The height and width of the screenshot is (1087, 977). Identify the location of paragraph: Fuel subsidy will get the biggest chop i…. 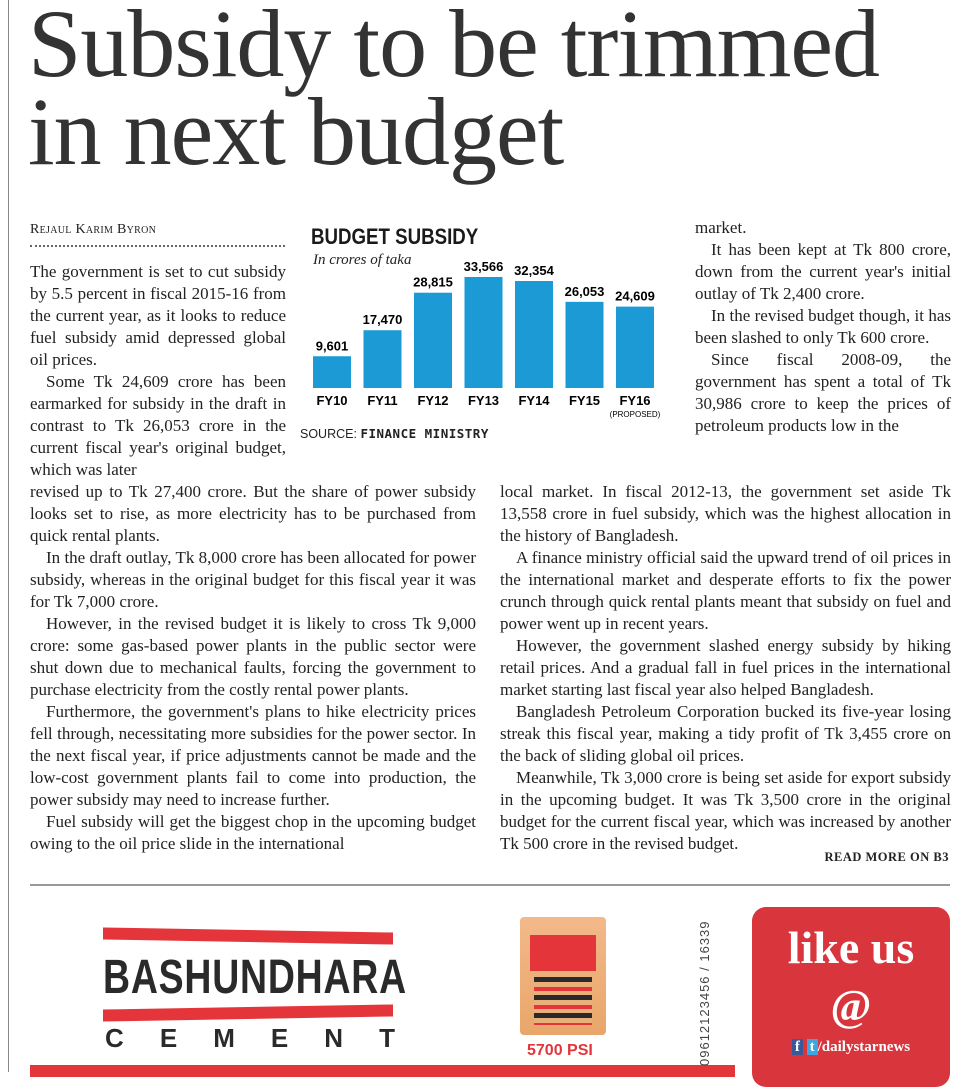
(253, 832).